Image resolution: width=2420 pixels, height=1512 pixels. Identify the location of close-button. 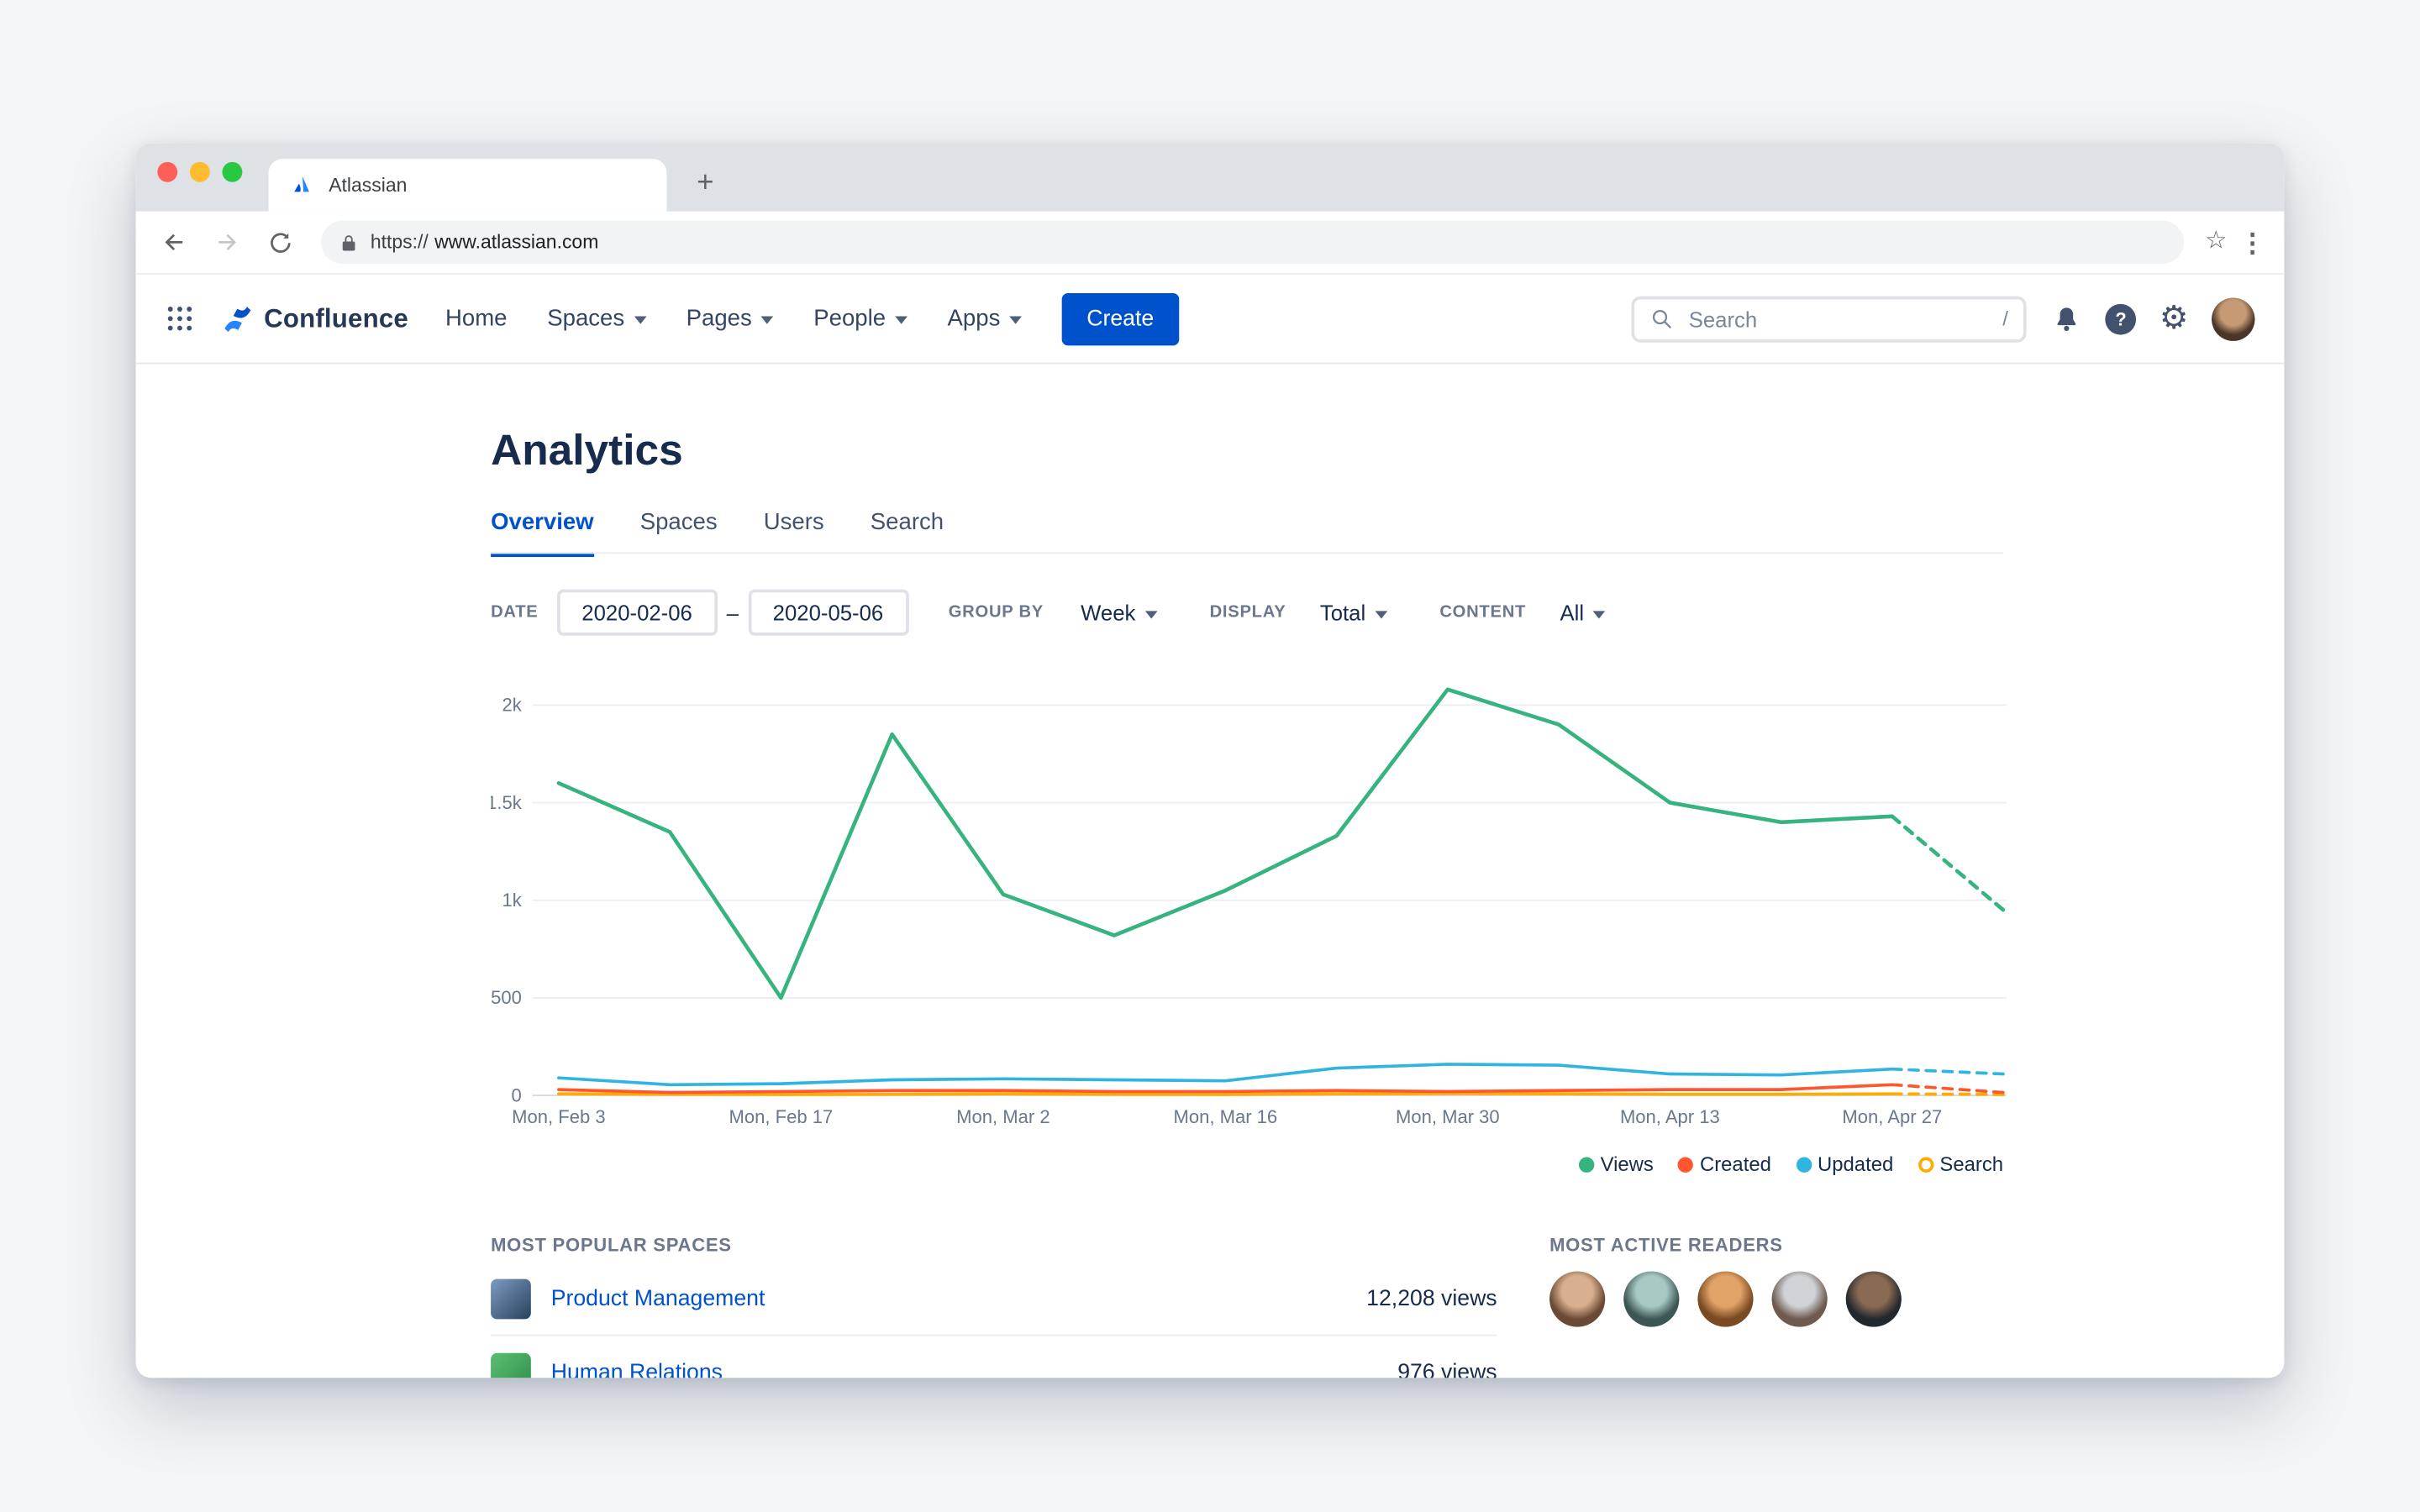
(167, 171).